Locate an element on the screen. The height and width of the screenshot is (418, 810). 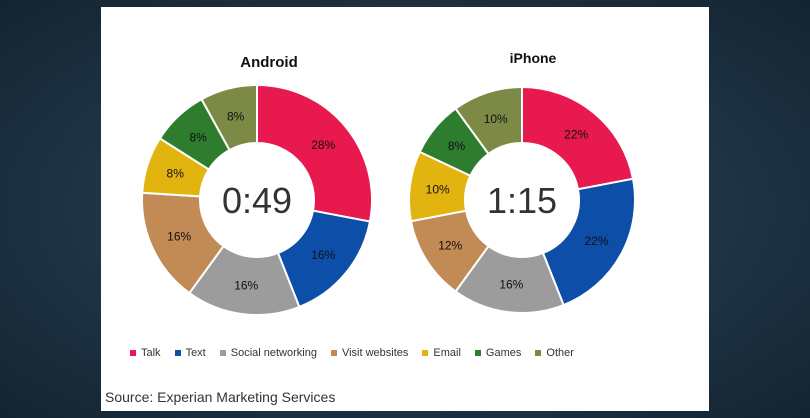
legend-label: Email is located at coordinates (447, 353).